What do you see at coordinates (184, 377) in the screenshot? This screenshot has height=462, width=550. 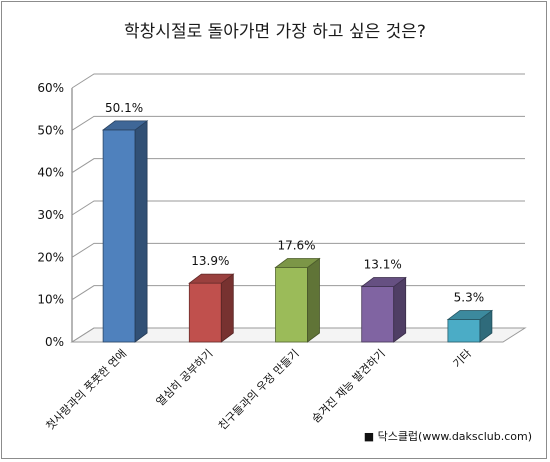 I see `x-tick-label: 열심히 공부하기` at bounding box center [184, 377].